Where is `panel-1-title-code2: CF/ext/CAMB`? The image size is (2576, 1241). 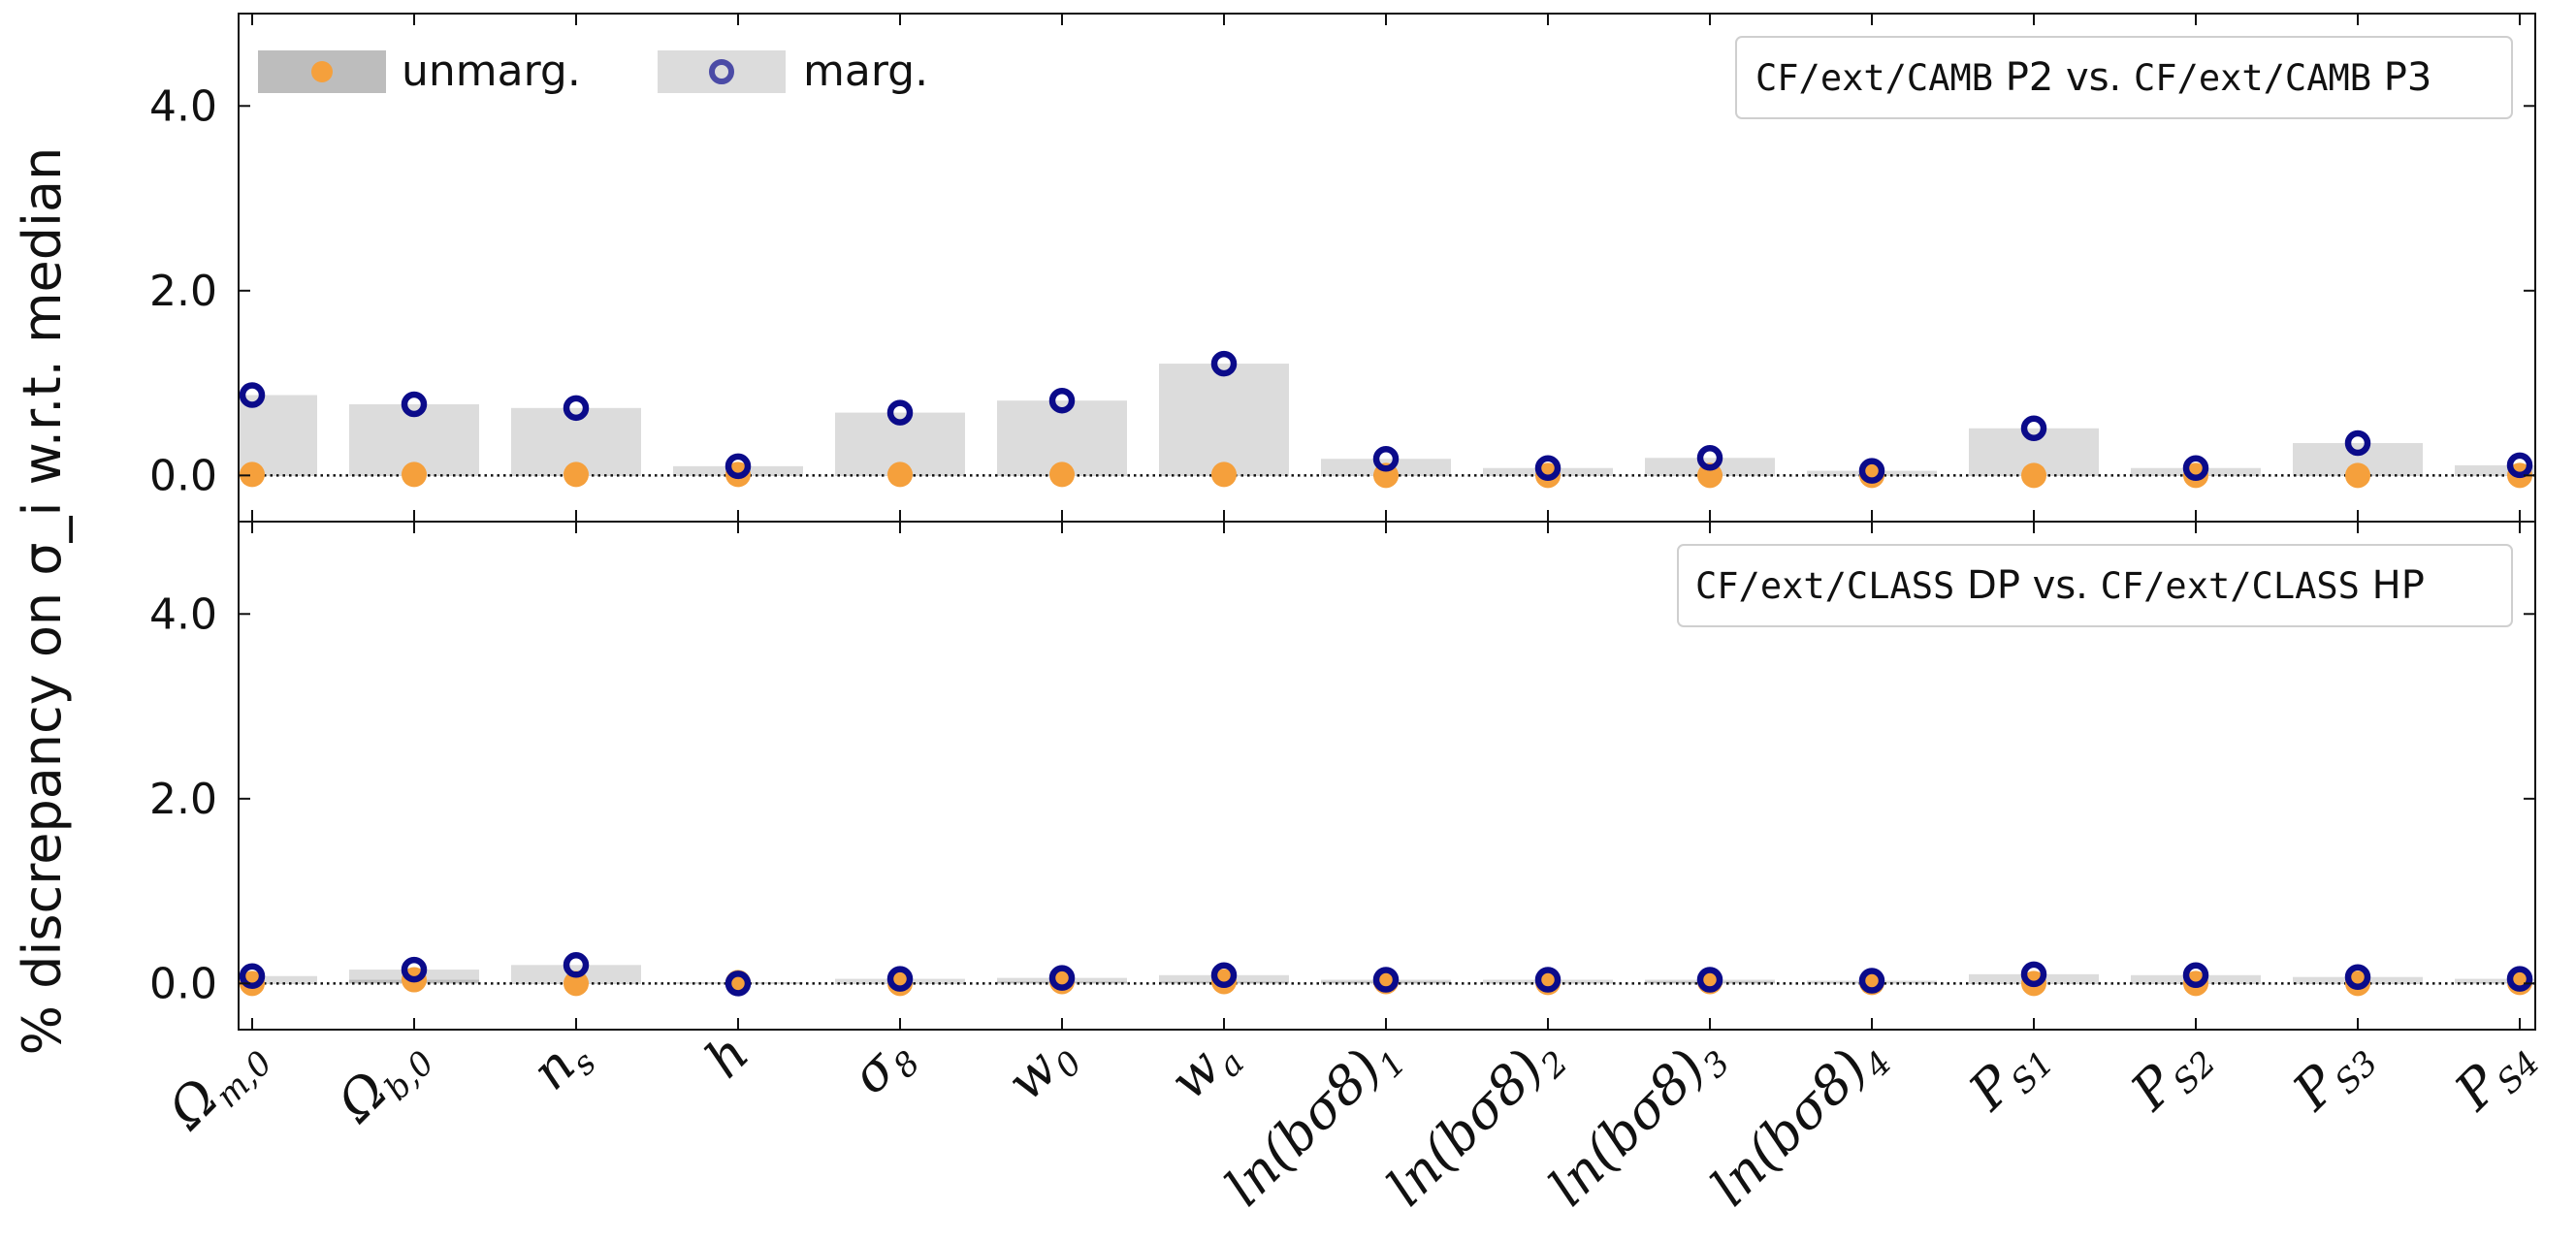
panel-1-title-code2: CF/ext/CAMB is located at coordinates (2252, 78).